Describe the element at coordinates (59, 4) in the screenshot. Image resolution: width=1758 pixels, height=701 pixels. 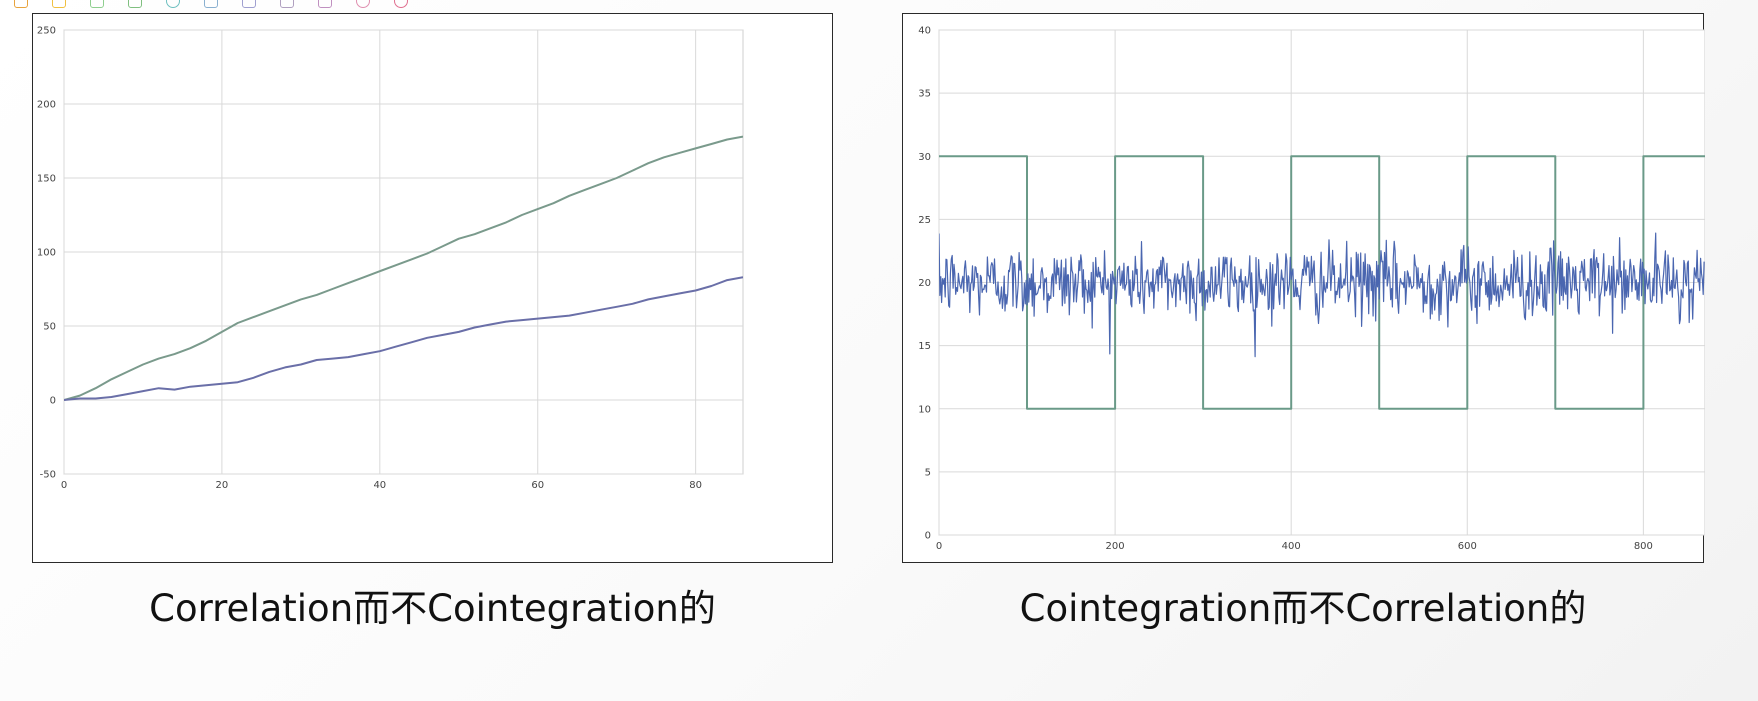
I see `pen-icon` at that location.